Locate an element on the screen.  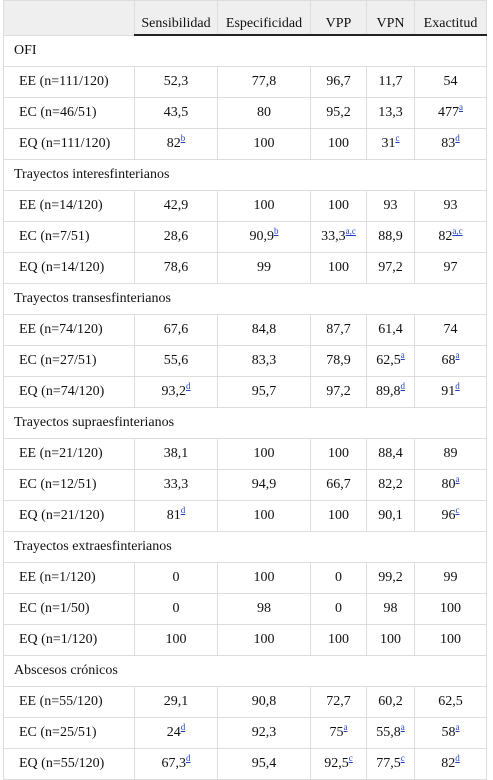
cell-value: 80 is located at coordinates (448, 484).